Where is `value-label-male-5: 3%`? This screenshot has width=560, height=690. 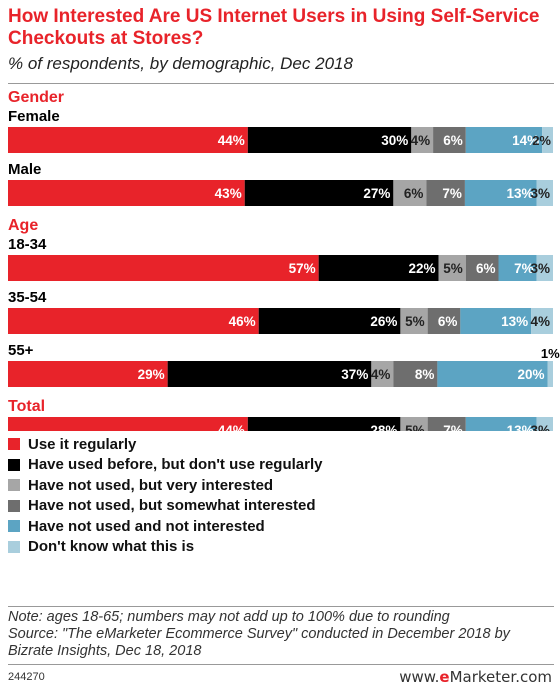
value-label-male-5: 3% is located at coordinates (540, 193).